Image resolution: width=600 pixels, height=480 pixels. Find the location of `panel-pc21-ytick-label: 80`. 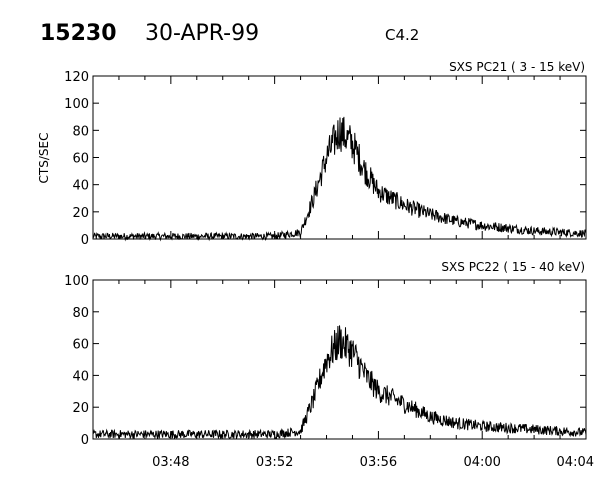

panel-pc21-ytick-label: 80 is located at coordinates (80, 131).